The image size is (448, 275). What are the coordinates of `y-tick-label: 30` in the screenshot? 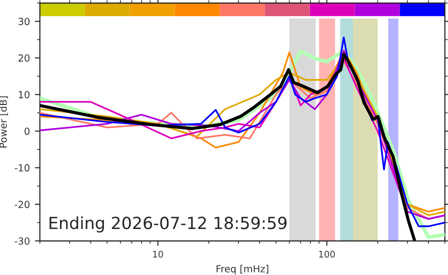 It's located at (24, 22).